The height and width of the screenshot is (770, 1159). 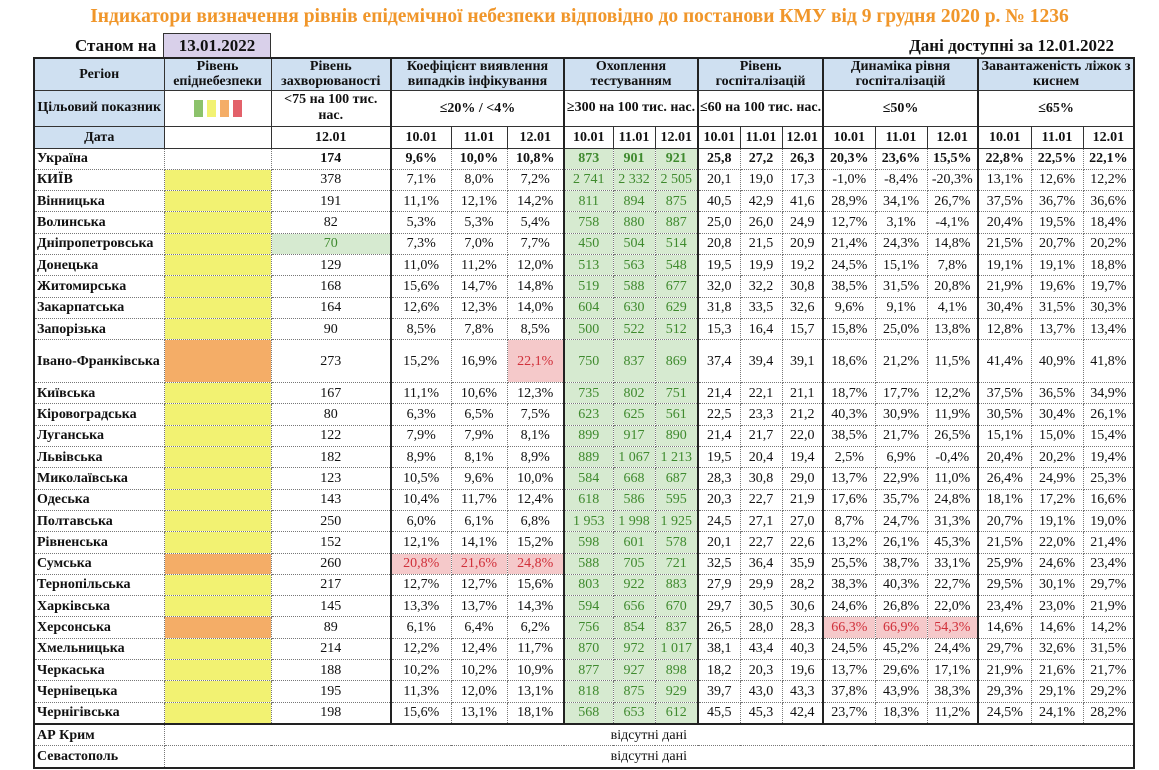 I want to click on beds-value: 29,5%, so click(x=1004, y=585).